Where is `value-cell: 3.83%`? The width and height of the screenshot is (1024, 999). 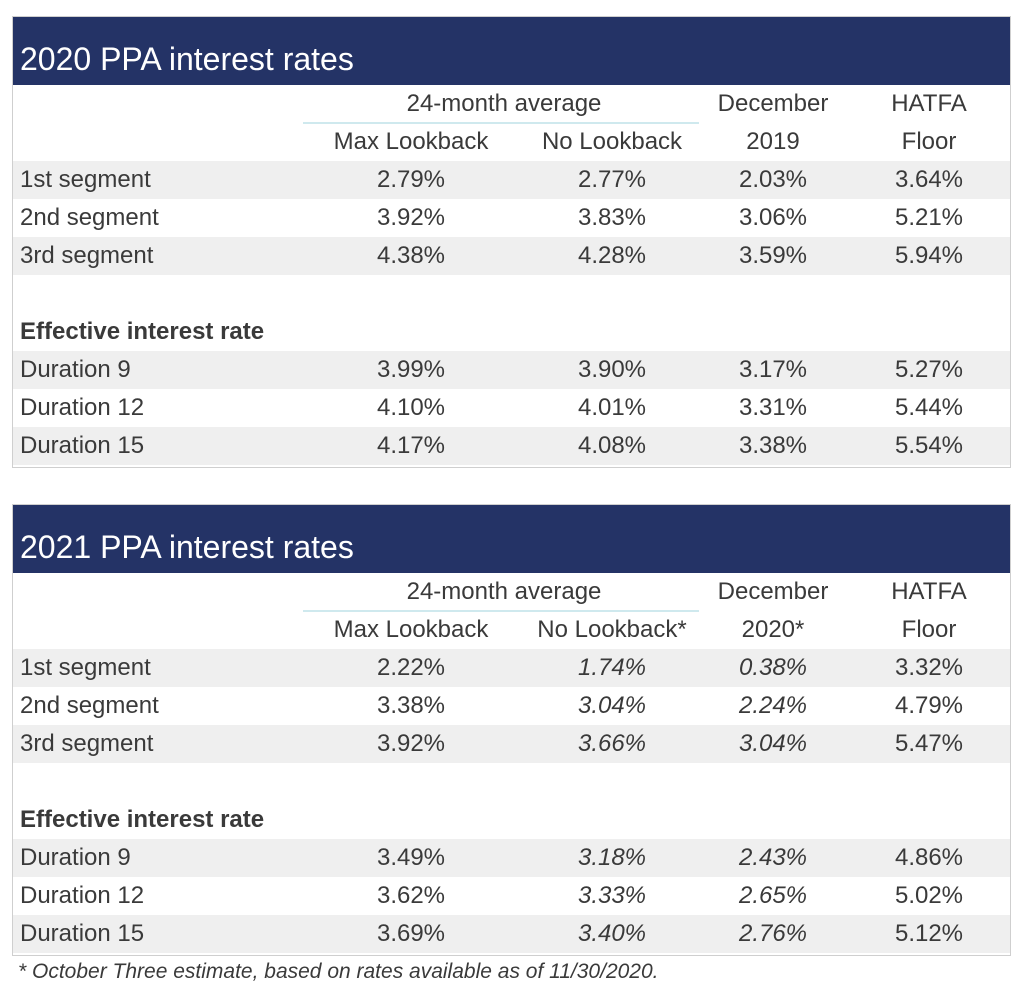
value-cell: 3.83% is located at coordinates (612, 217).